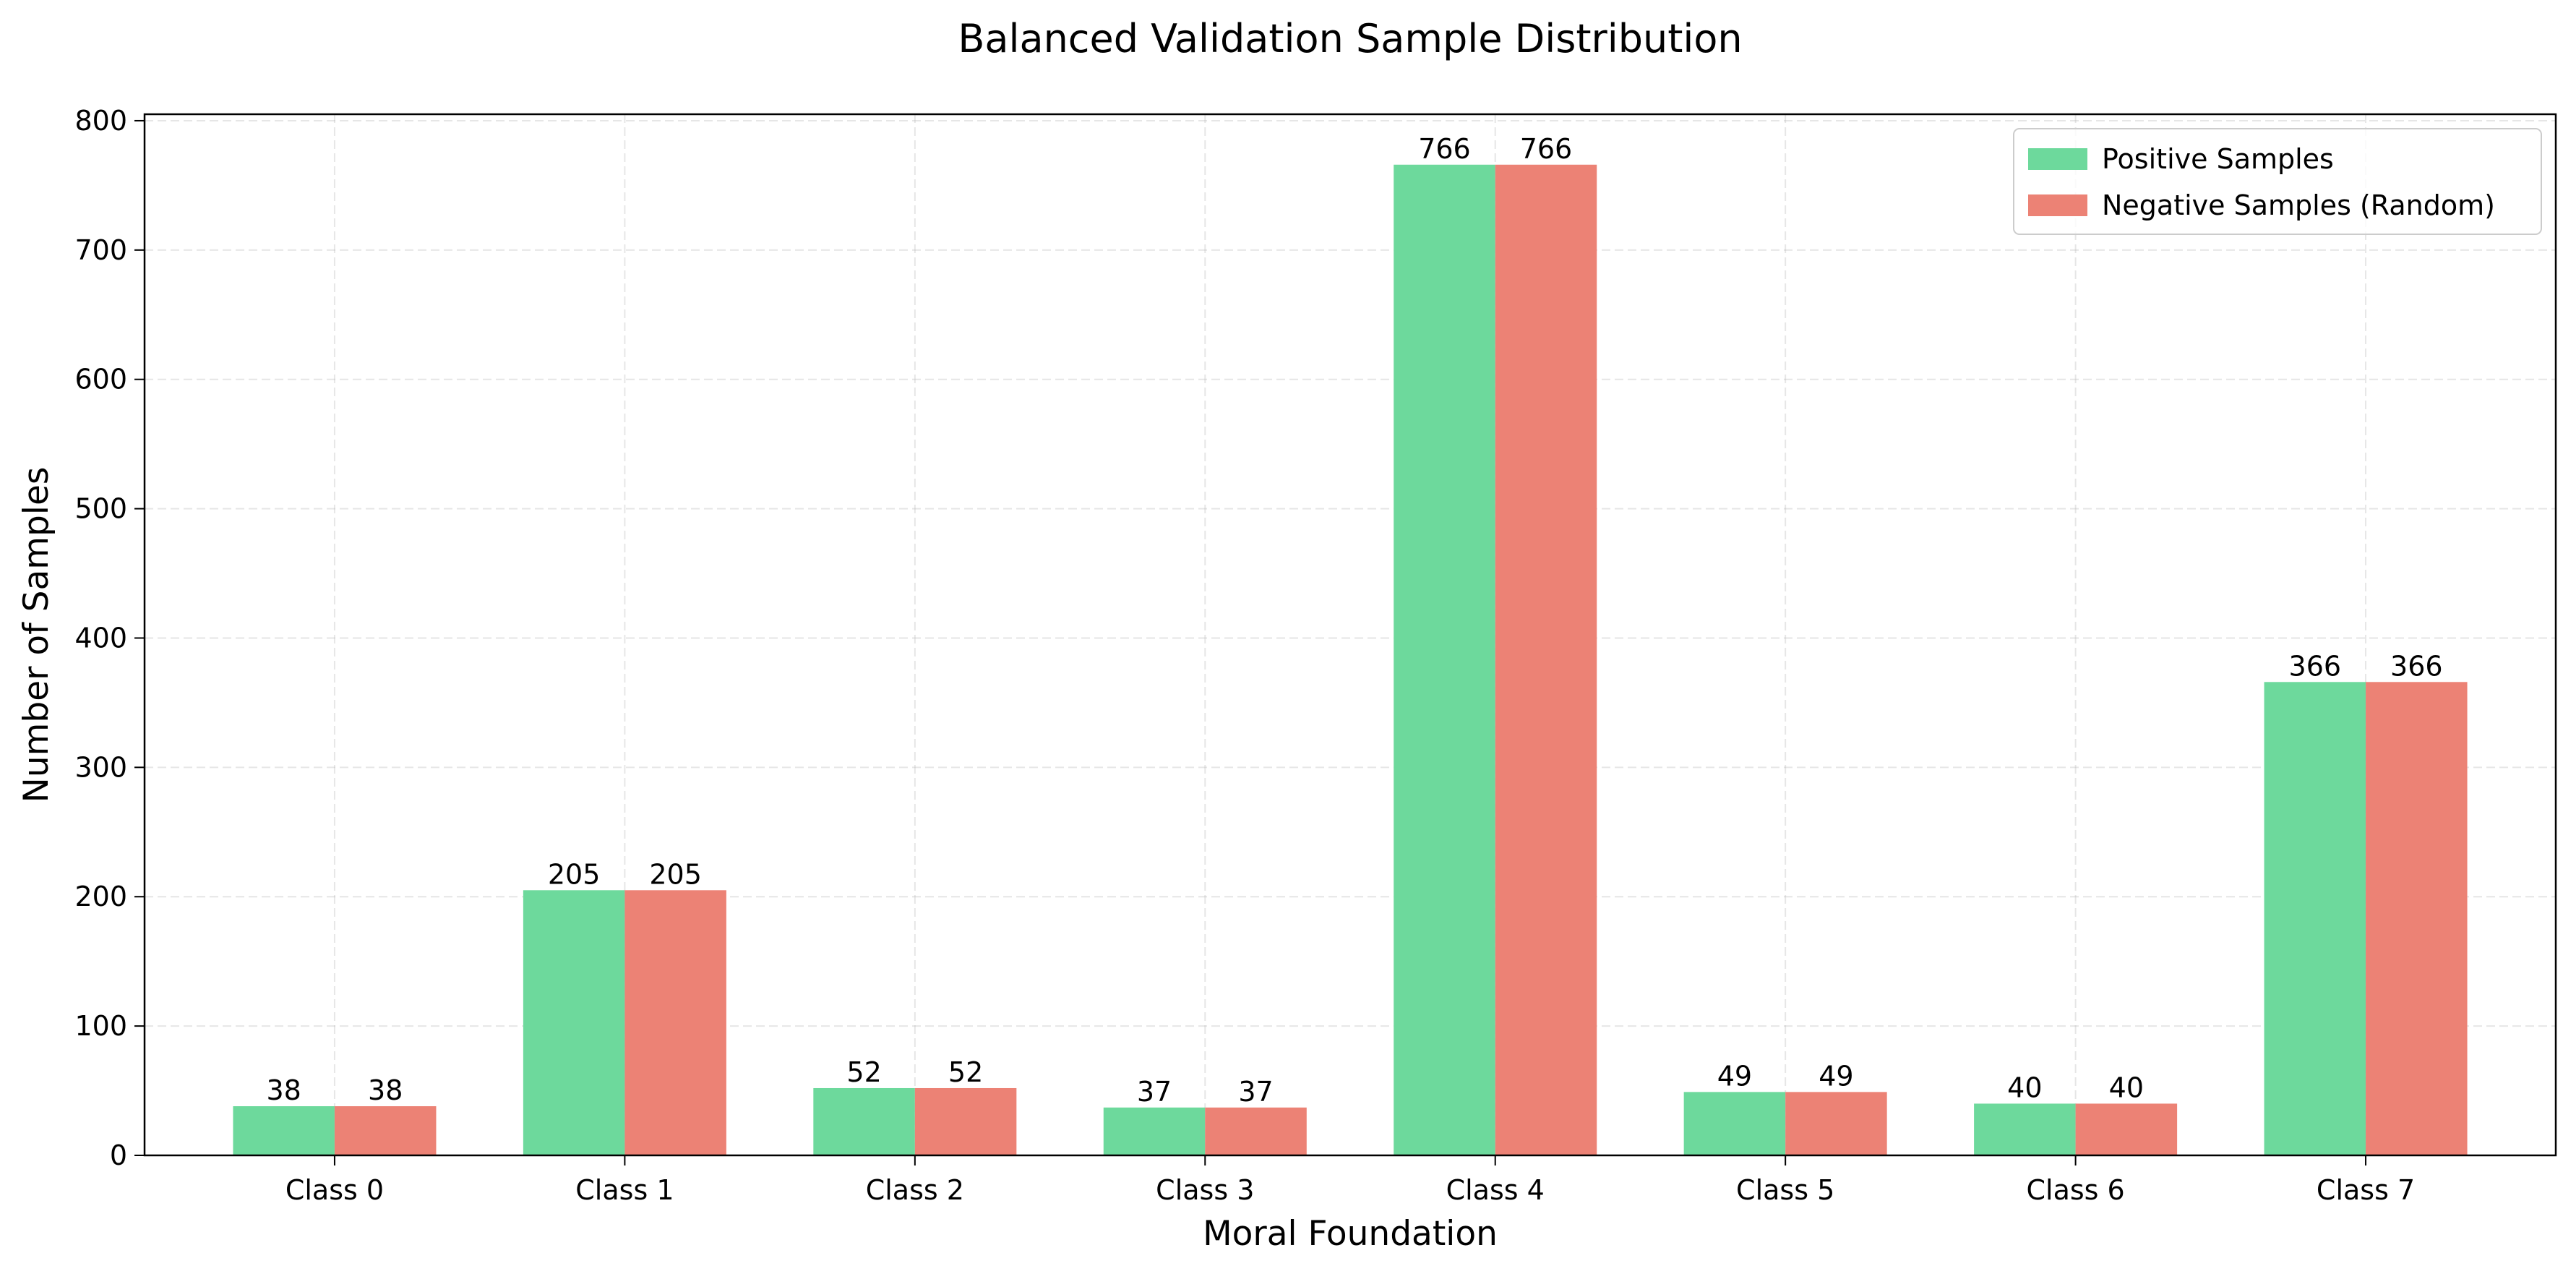 The image size is (2576, 1279). What do you see at coordinates (2218, 159) in the screenshot?
I see `legend-label: Positive Samples` at bounding box center [2218, 159].